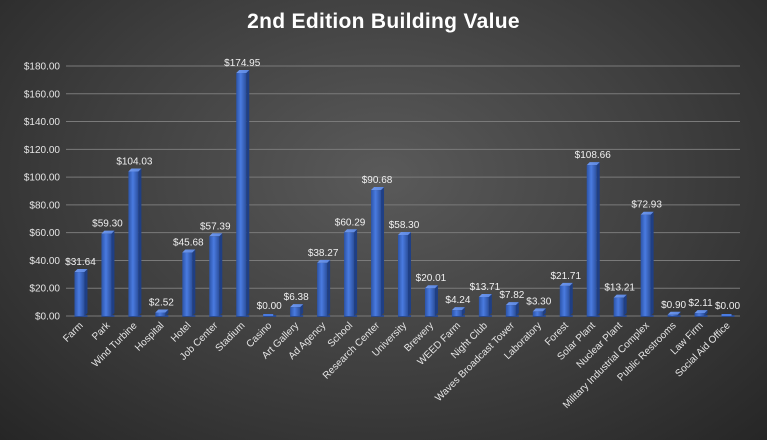  I want to click on data-label: $90.68, so click(377, 180).